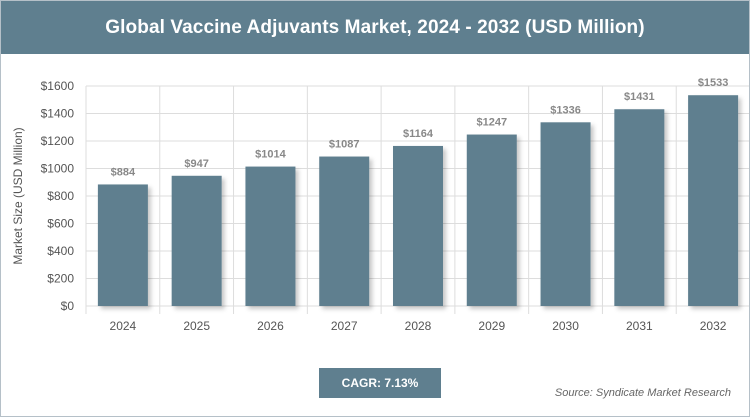  What do you see at coordinates (58, 86) in the screenshot?
I see `y-tick-label: $1600` at bounding box center [58, 86].